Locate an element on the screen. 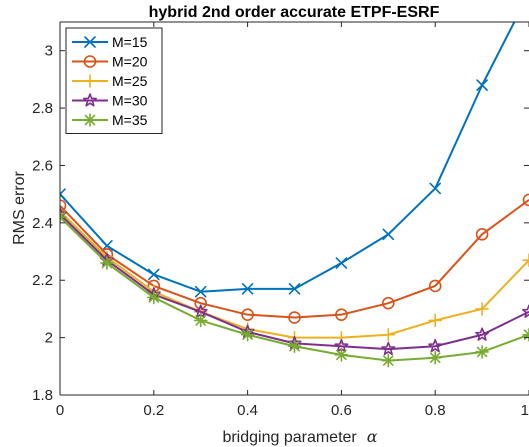  y-tick-label: 3 is located at coordinates (49, 51).